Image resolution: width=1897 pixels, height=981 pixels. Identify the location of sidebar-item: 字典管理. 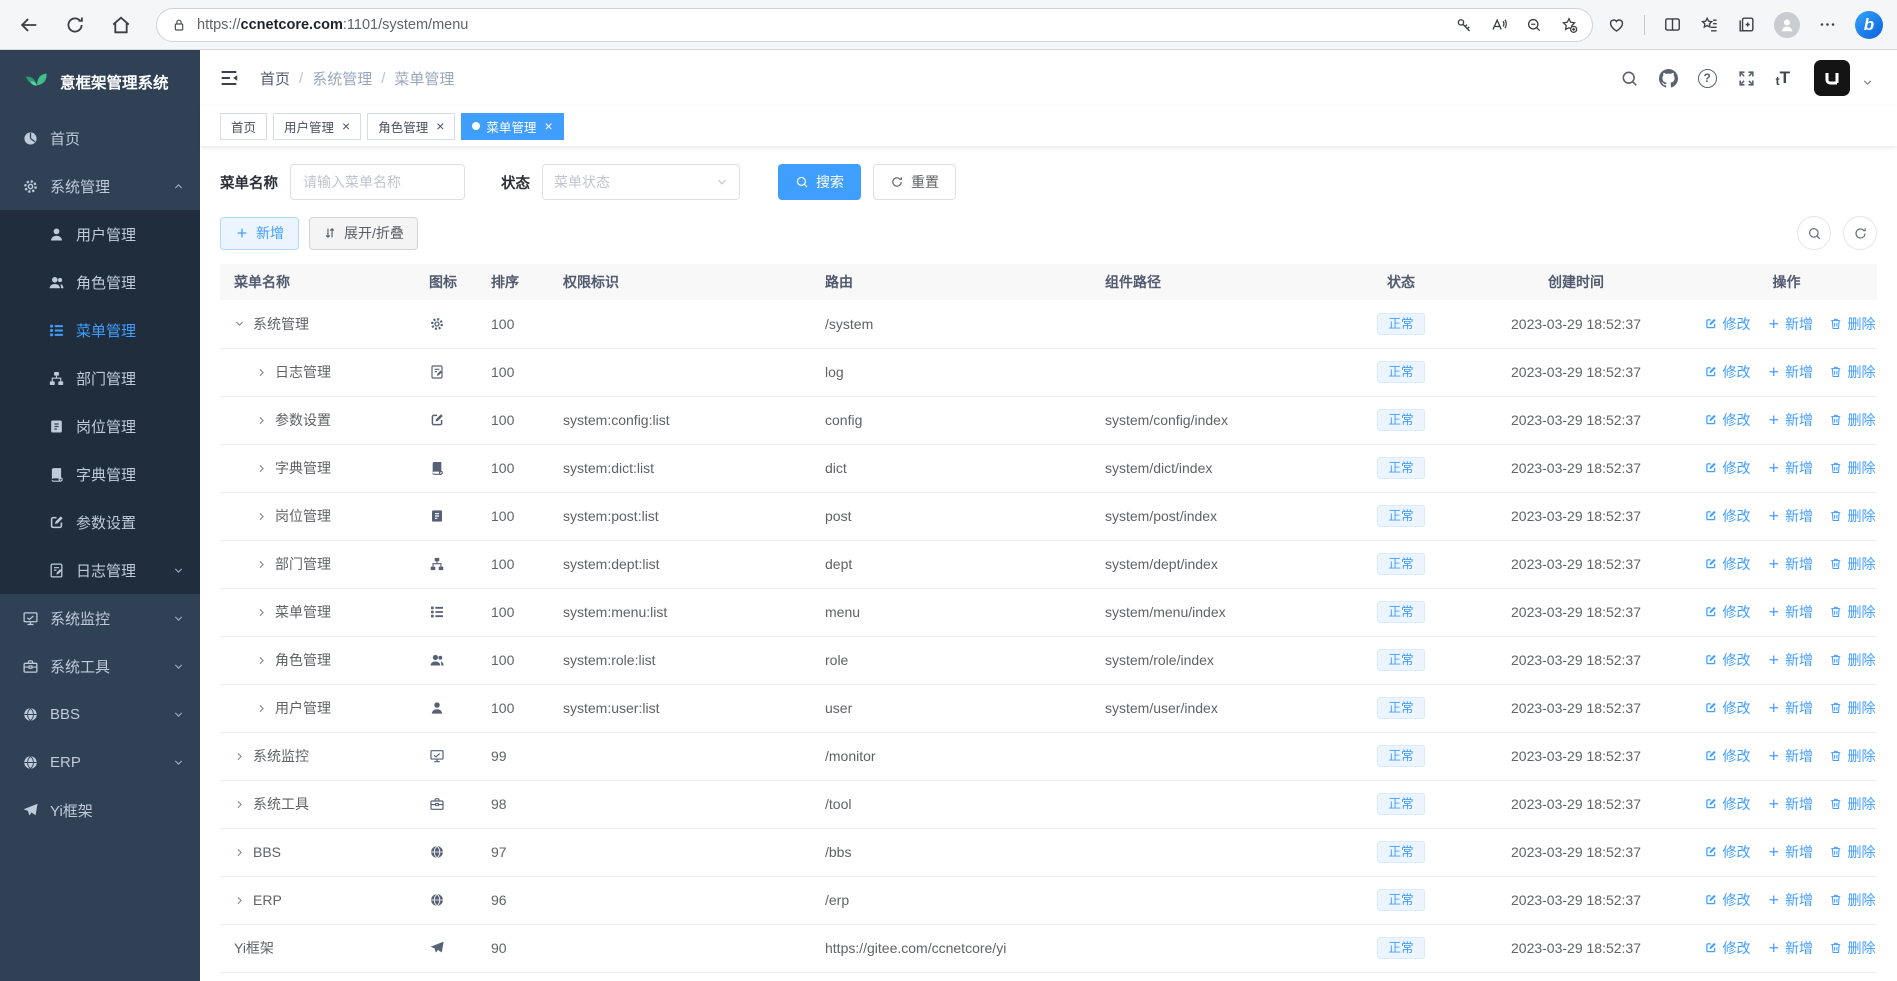
(100, 474).